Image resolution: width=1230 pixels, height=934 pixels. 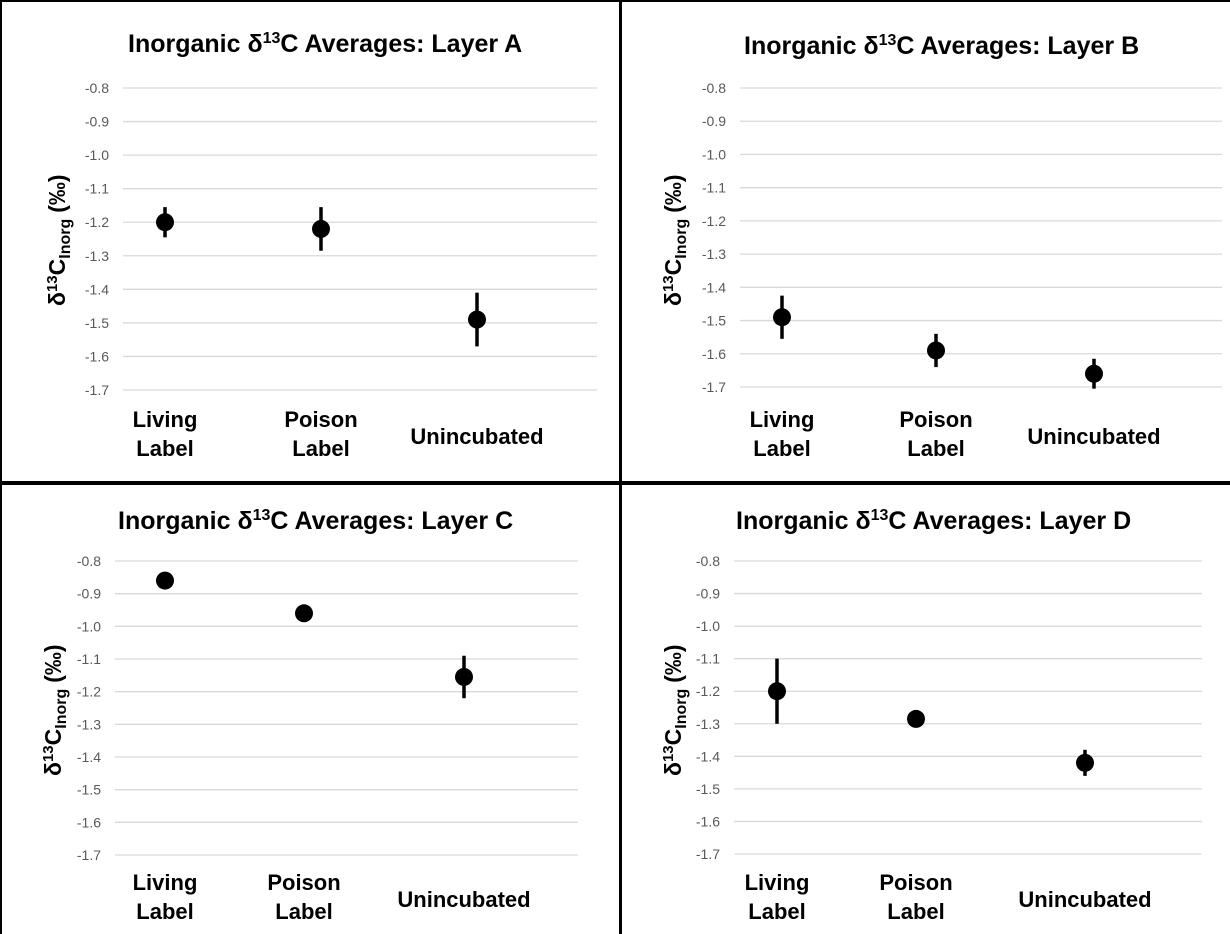 What do you see at coordinates (1010, 521) in the screenshot?
I see `chart-title-suffix: C Averages: Layer D` at bounding box center [1010, 521].